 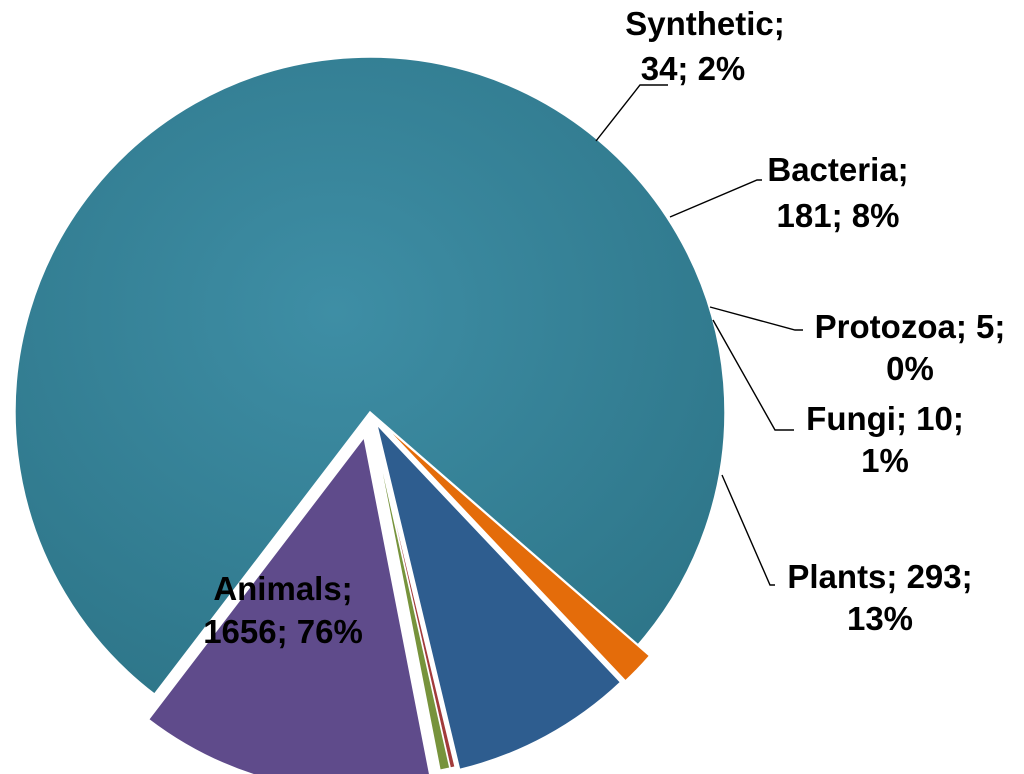 I want to click on data-label-synthetic-line2: 34; 2%, so click(x=693, y=68).